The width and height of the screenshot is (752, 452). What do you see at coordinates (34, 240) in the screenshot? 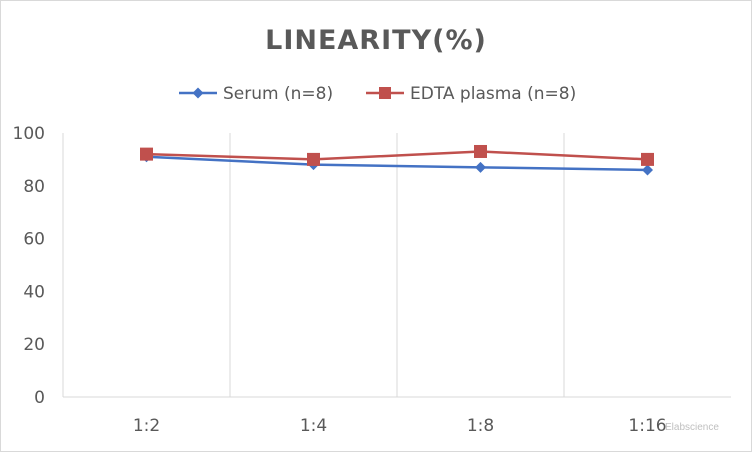
I see `y-tick-label: 60` at bounding box center [34, 240].